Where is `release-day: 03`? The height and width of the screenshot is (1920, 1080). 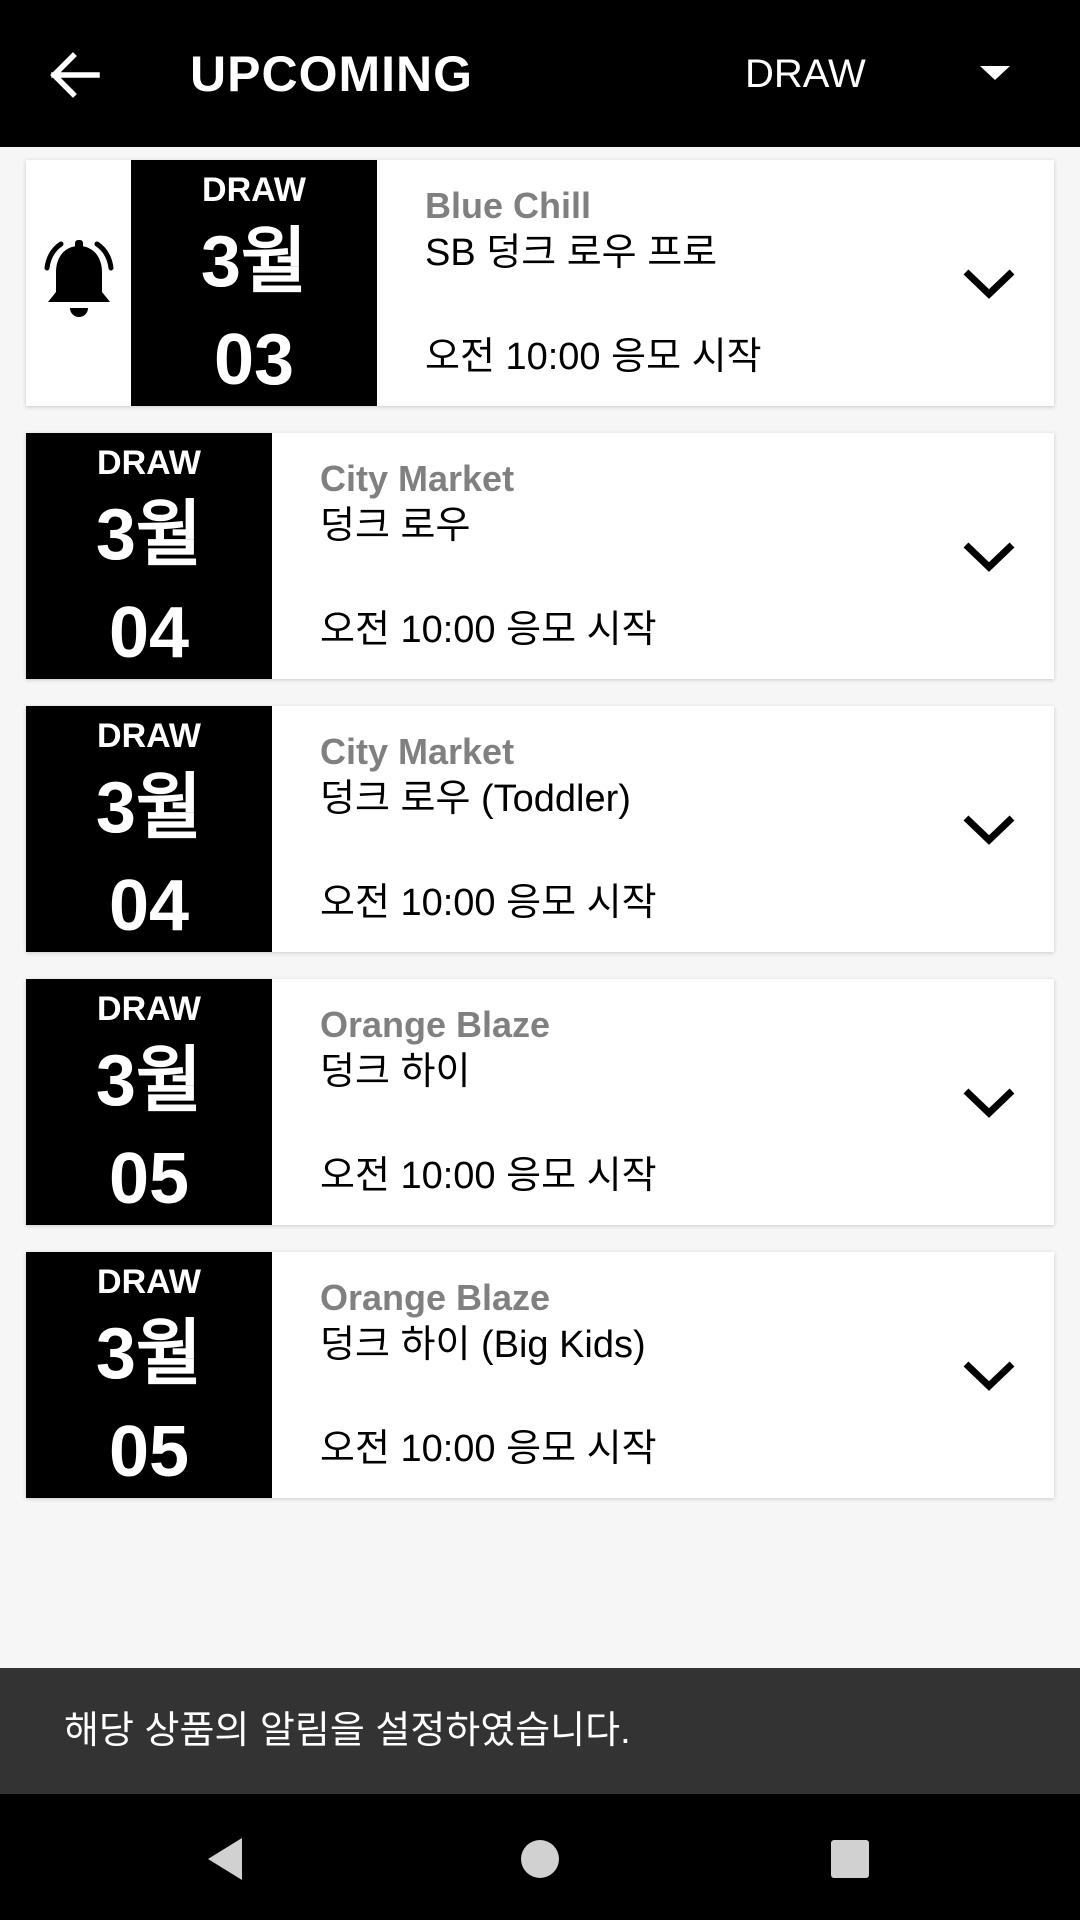 release-day: 03 is located at coordinates (254, 360).